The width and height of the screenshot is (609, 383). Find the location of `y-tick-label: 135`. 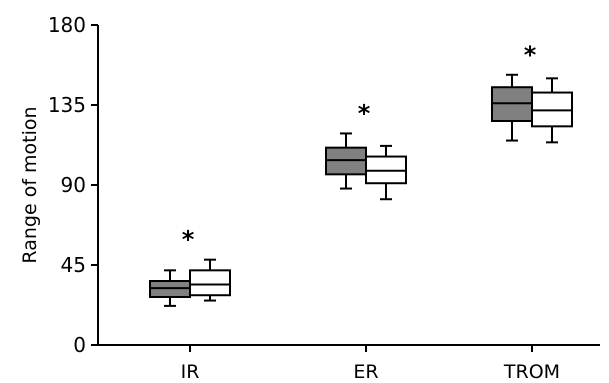

y-tick-label: 135 is located at coordinates (67, 105).